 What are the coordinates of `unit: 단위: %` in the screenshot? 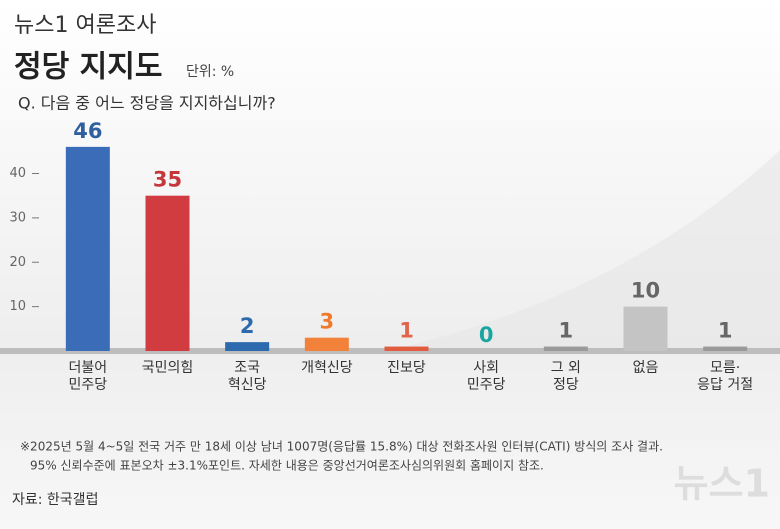 It's located at (210, 72).